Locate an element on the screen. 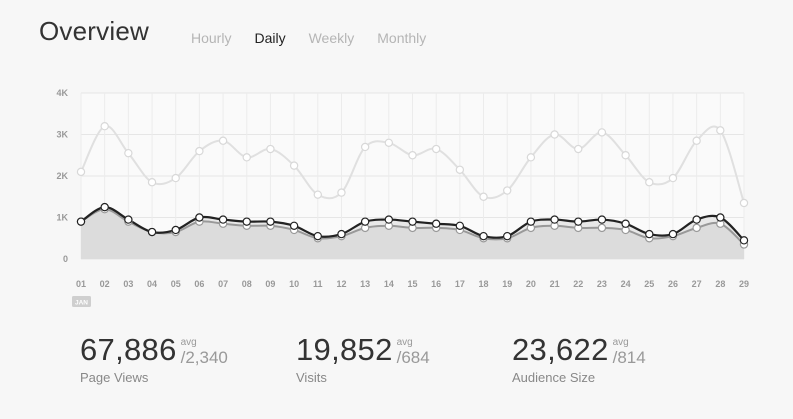 Image resolution: width=793 pixels, height=419 pixels. x-tick-label: 15 is located at coordinates (412, 284).